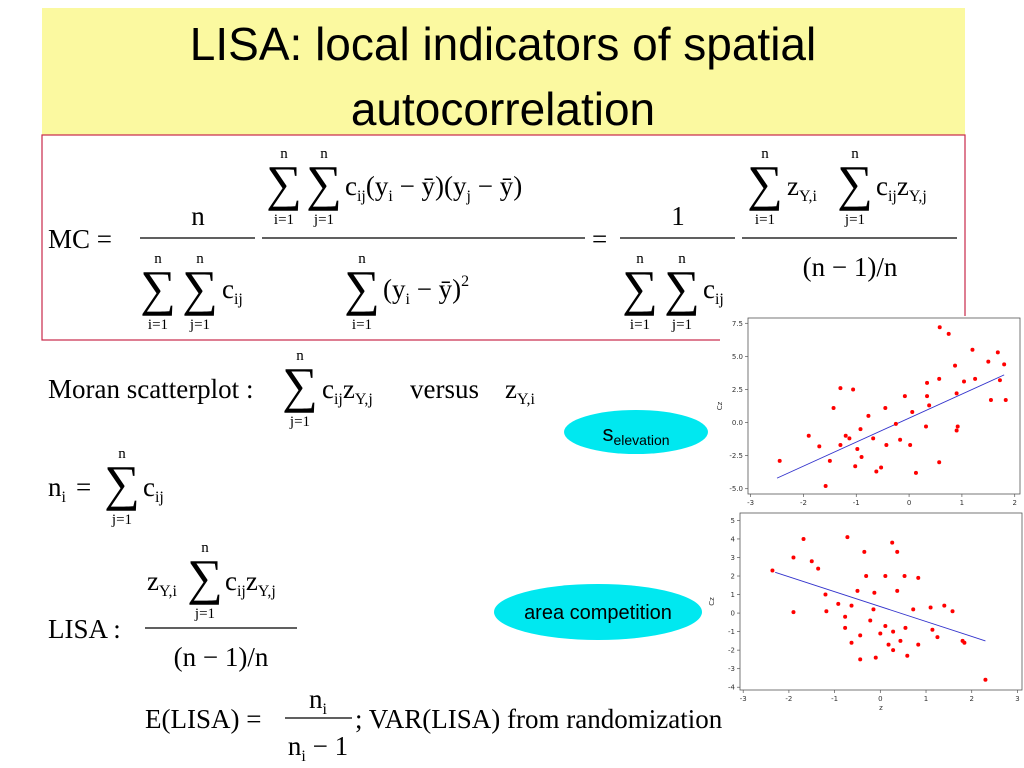 Image resolution: width=1024 pixels, height=768 pixels. I want to click on y-tick-label: 5.0, so click(737, 357).